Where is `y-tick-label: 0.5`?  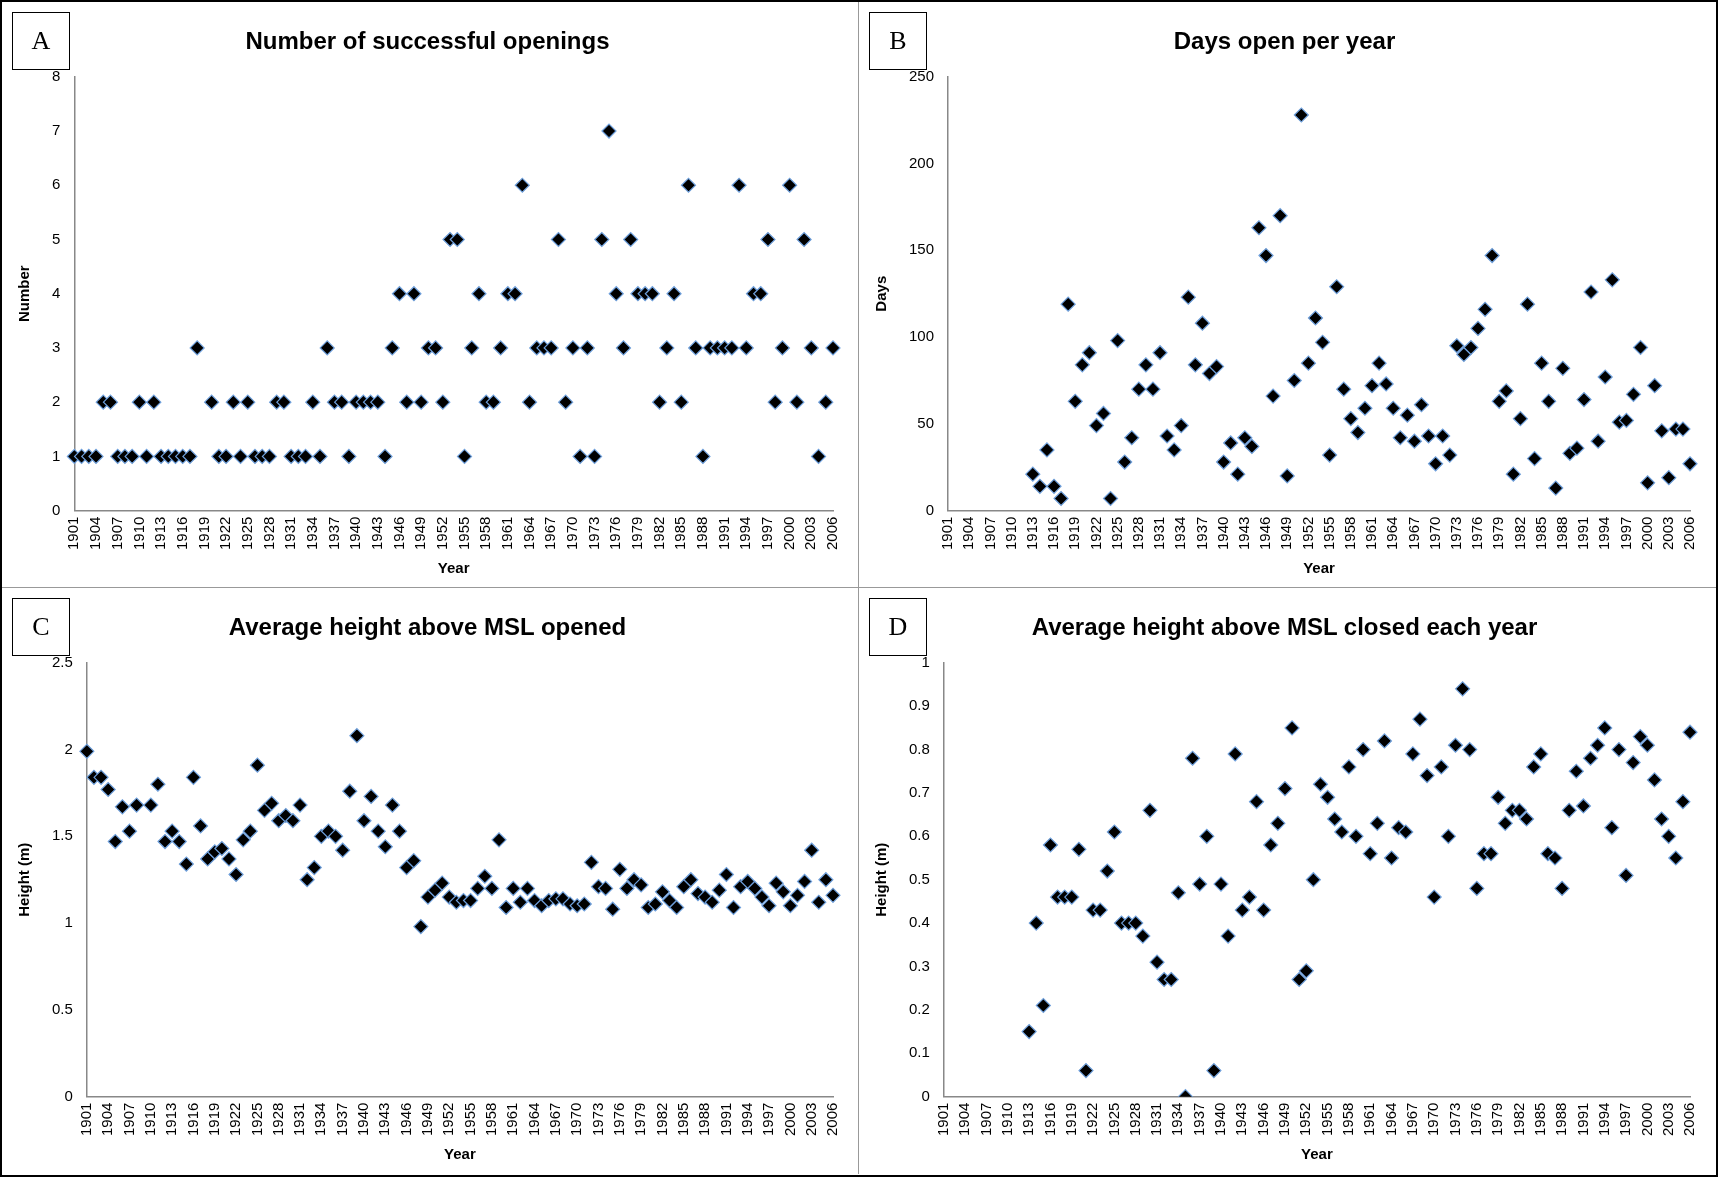
y-tick-label: 0.5 is located at coordinates (62, 1009).